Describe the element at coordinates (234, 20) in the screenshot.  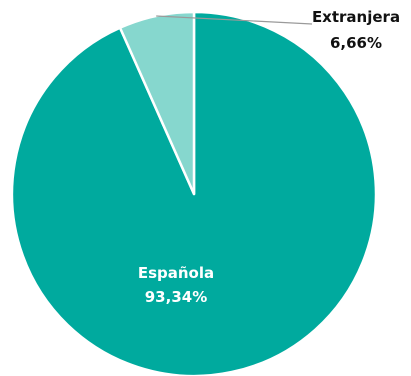
I see `extranjera-leader-line` at that location.